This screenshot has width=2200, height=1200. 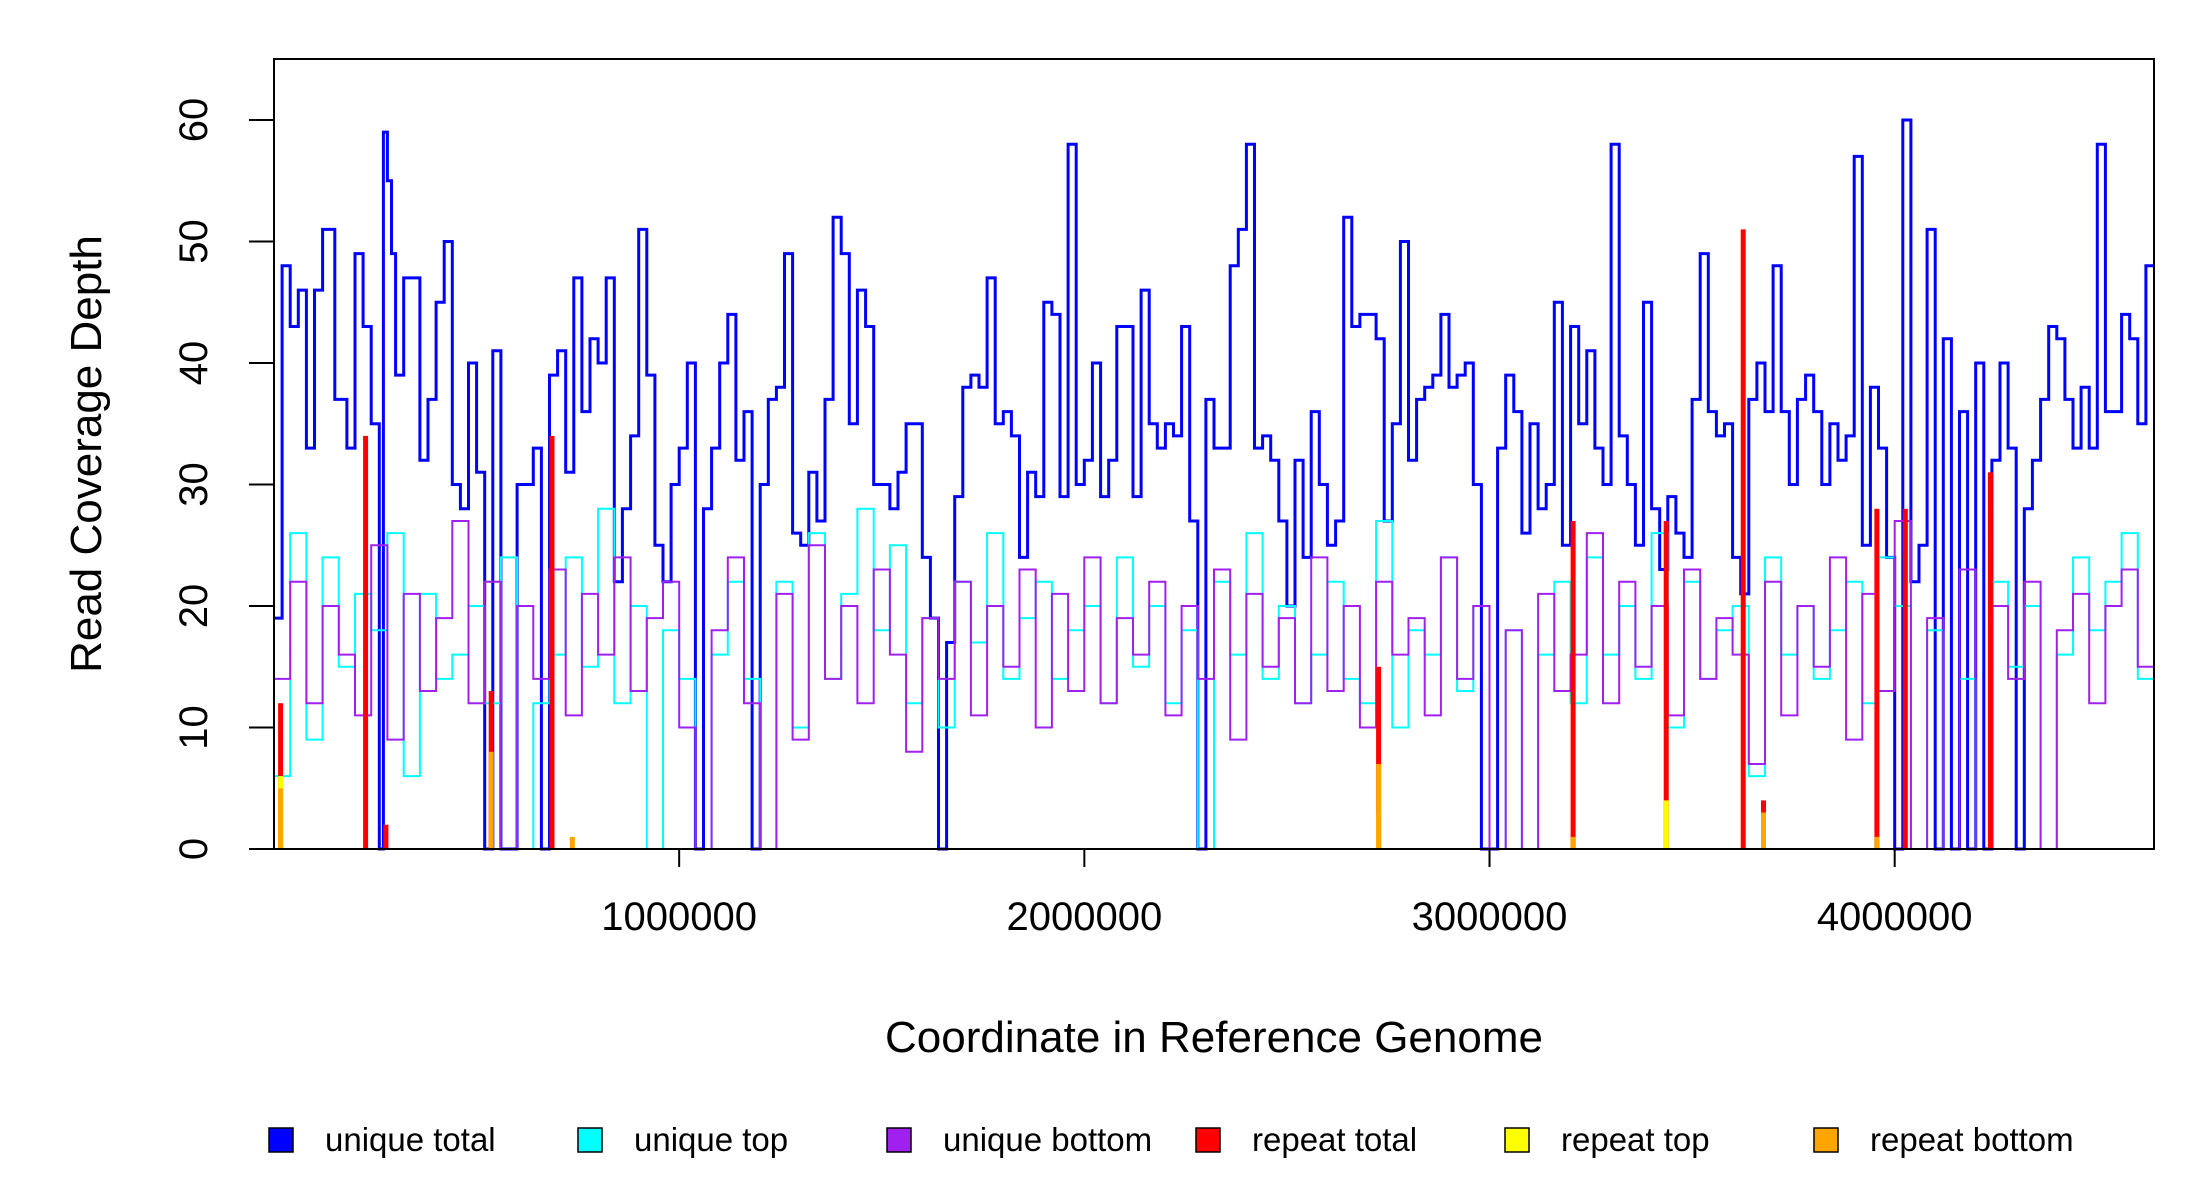 I want to click on legend-swatch-repeat-bottom, so click(x=1826, y=1140).